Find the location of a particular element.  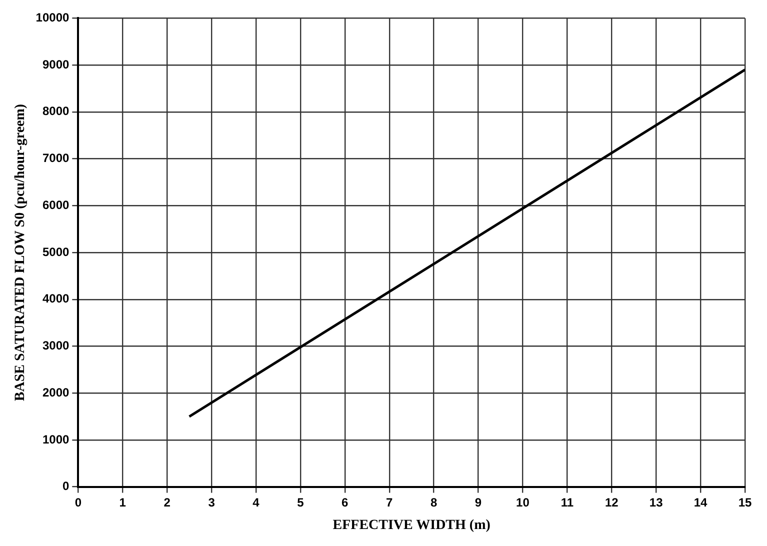

x-tick-label: 14 is located at coordinates (701, 502).